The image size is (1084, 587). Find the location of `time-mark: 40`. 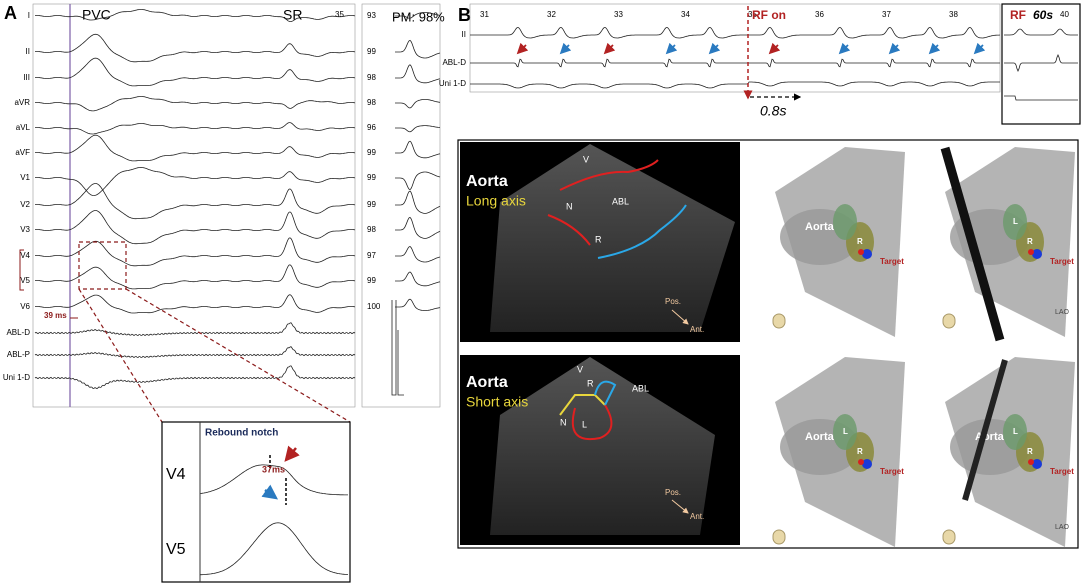

time-mark: 40 is located at coordinates (1064, 14).